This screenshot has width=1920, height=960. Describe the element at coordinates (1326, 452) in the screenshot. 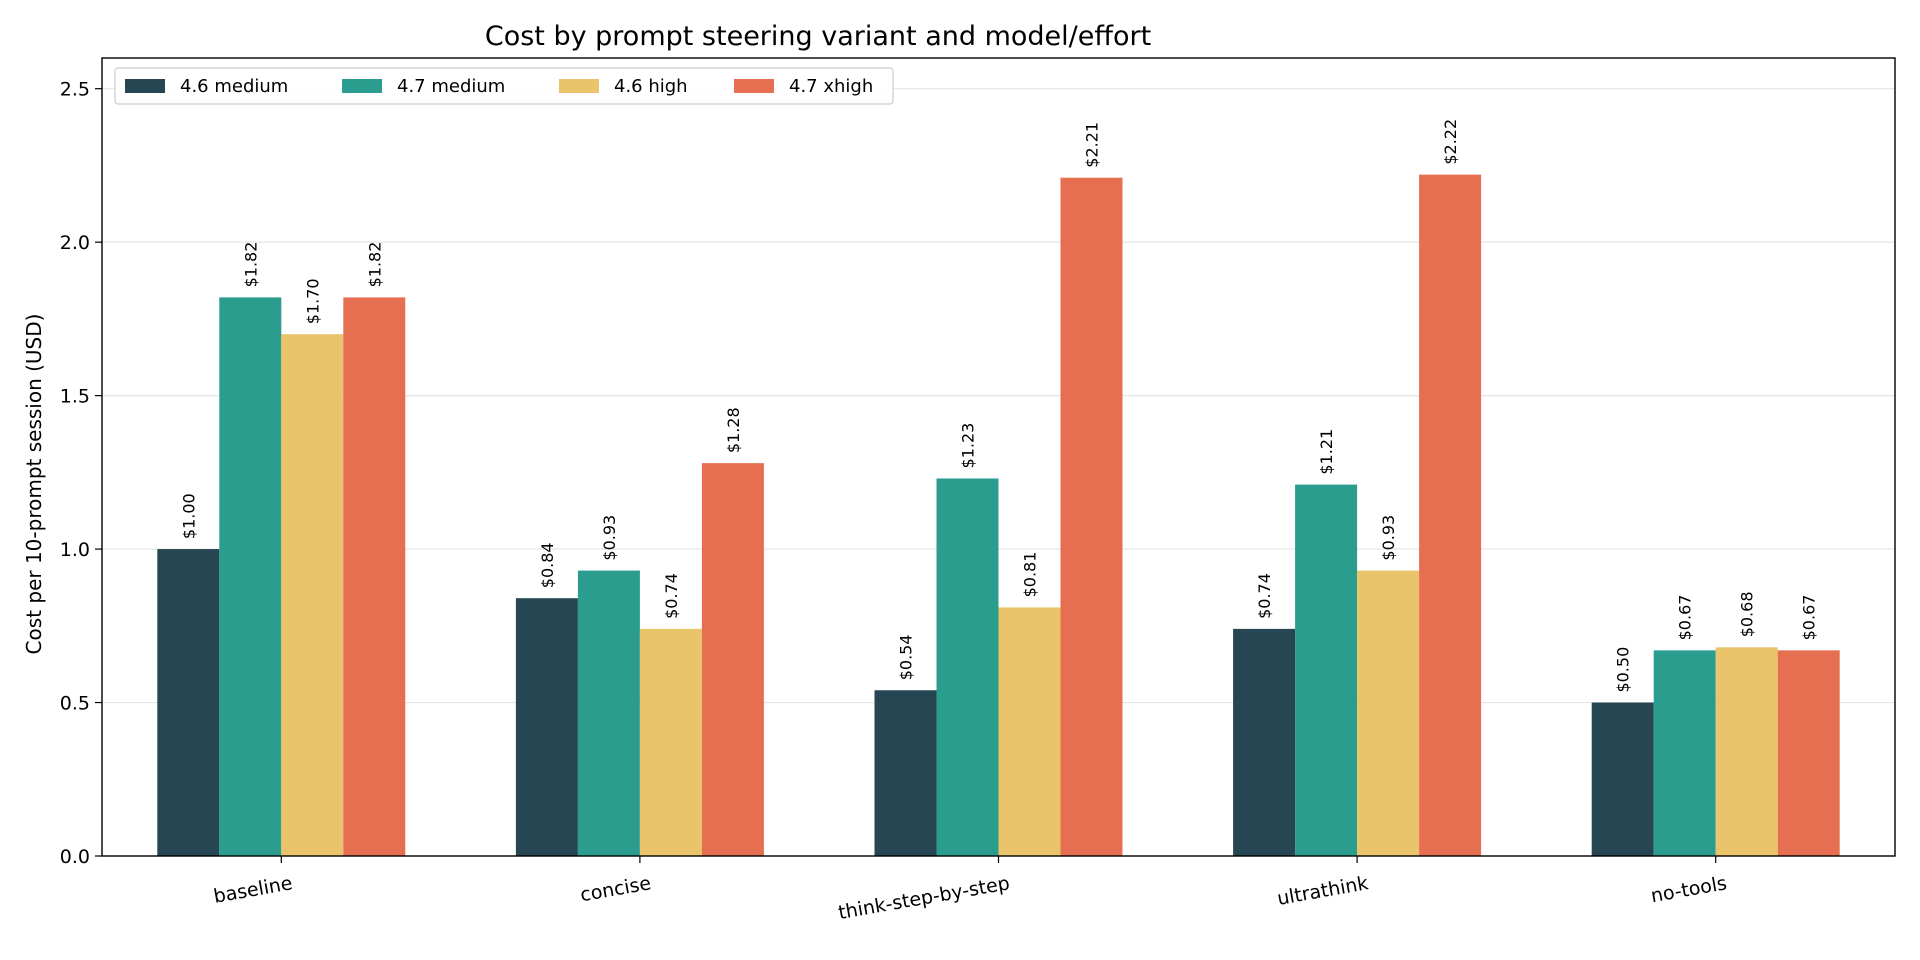

I see `bar-value-label: $1.21` at that location.